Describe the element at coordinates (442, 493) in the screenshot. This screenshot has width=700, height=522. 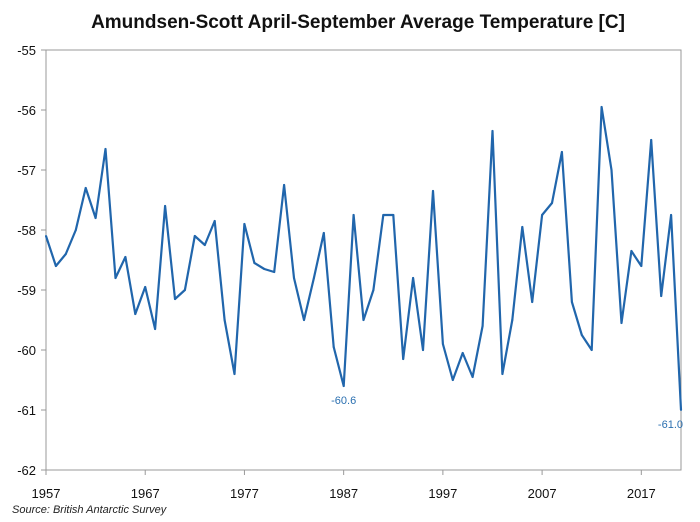
I see `x-tick-label: 1997` at that location.